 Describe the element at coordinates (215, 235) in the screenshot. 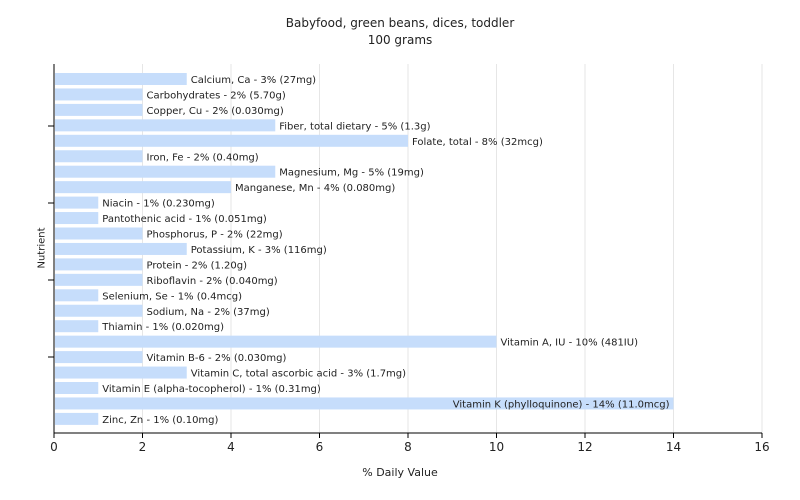

I see `bar-label-11: Phosphorus, P - 2% (22mg)` at that location.